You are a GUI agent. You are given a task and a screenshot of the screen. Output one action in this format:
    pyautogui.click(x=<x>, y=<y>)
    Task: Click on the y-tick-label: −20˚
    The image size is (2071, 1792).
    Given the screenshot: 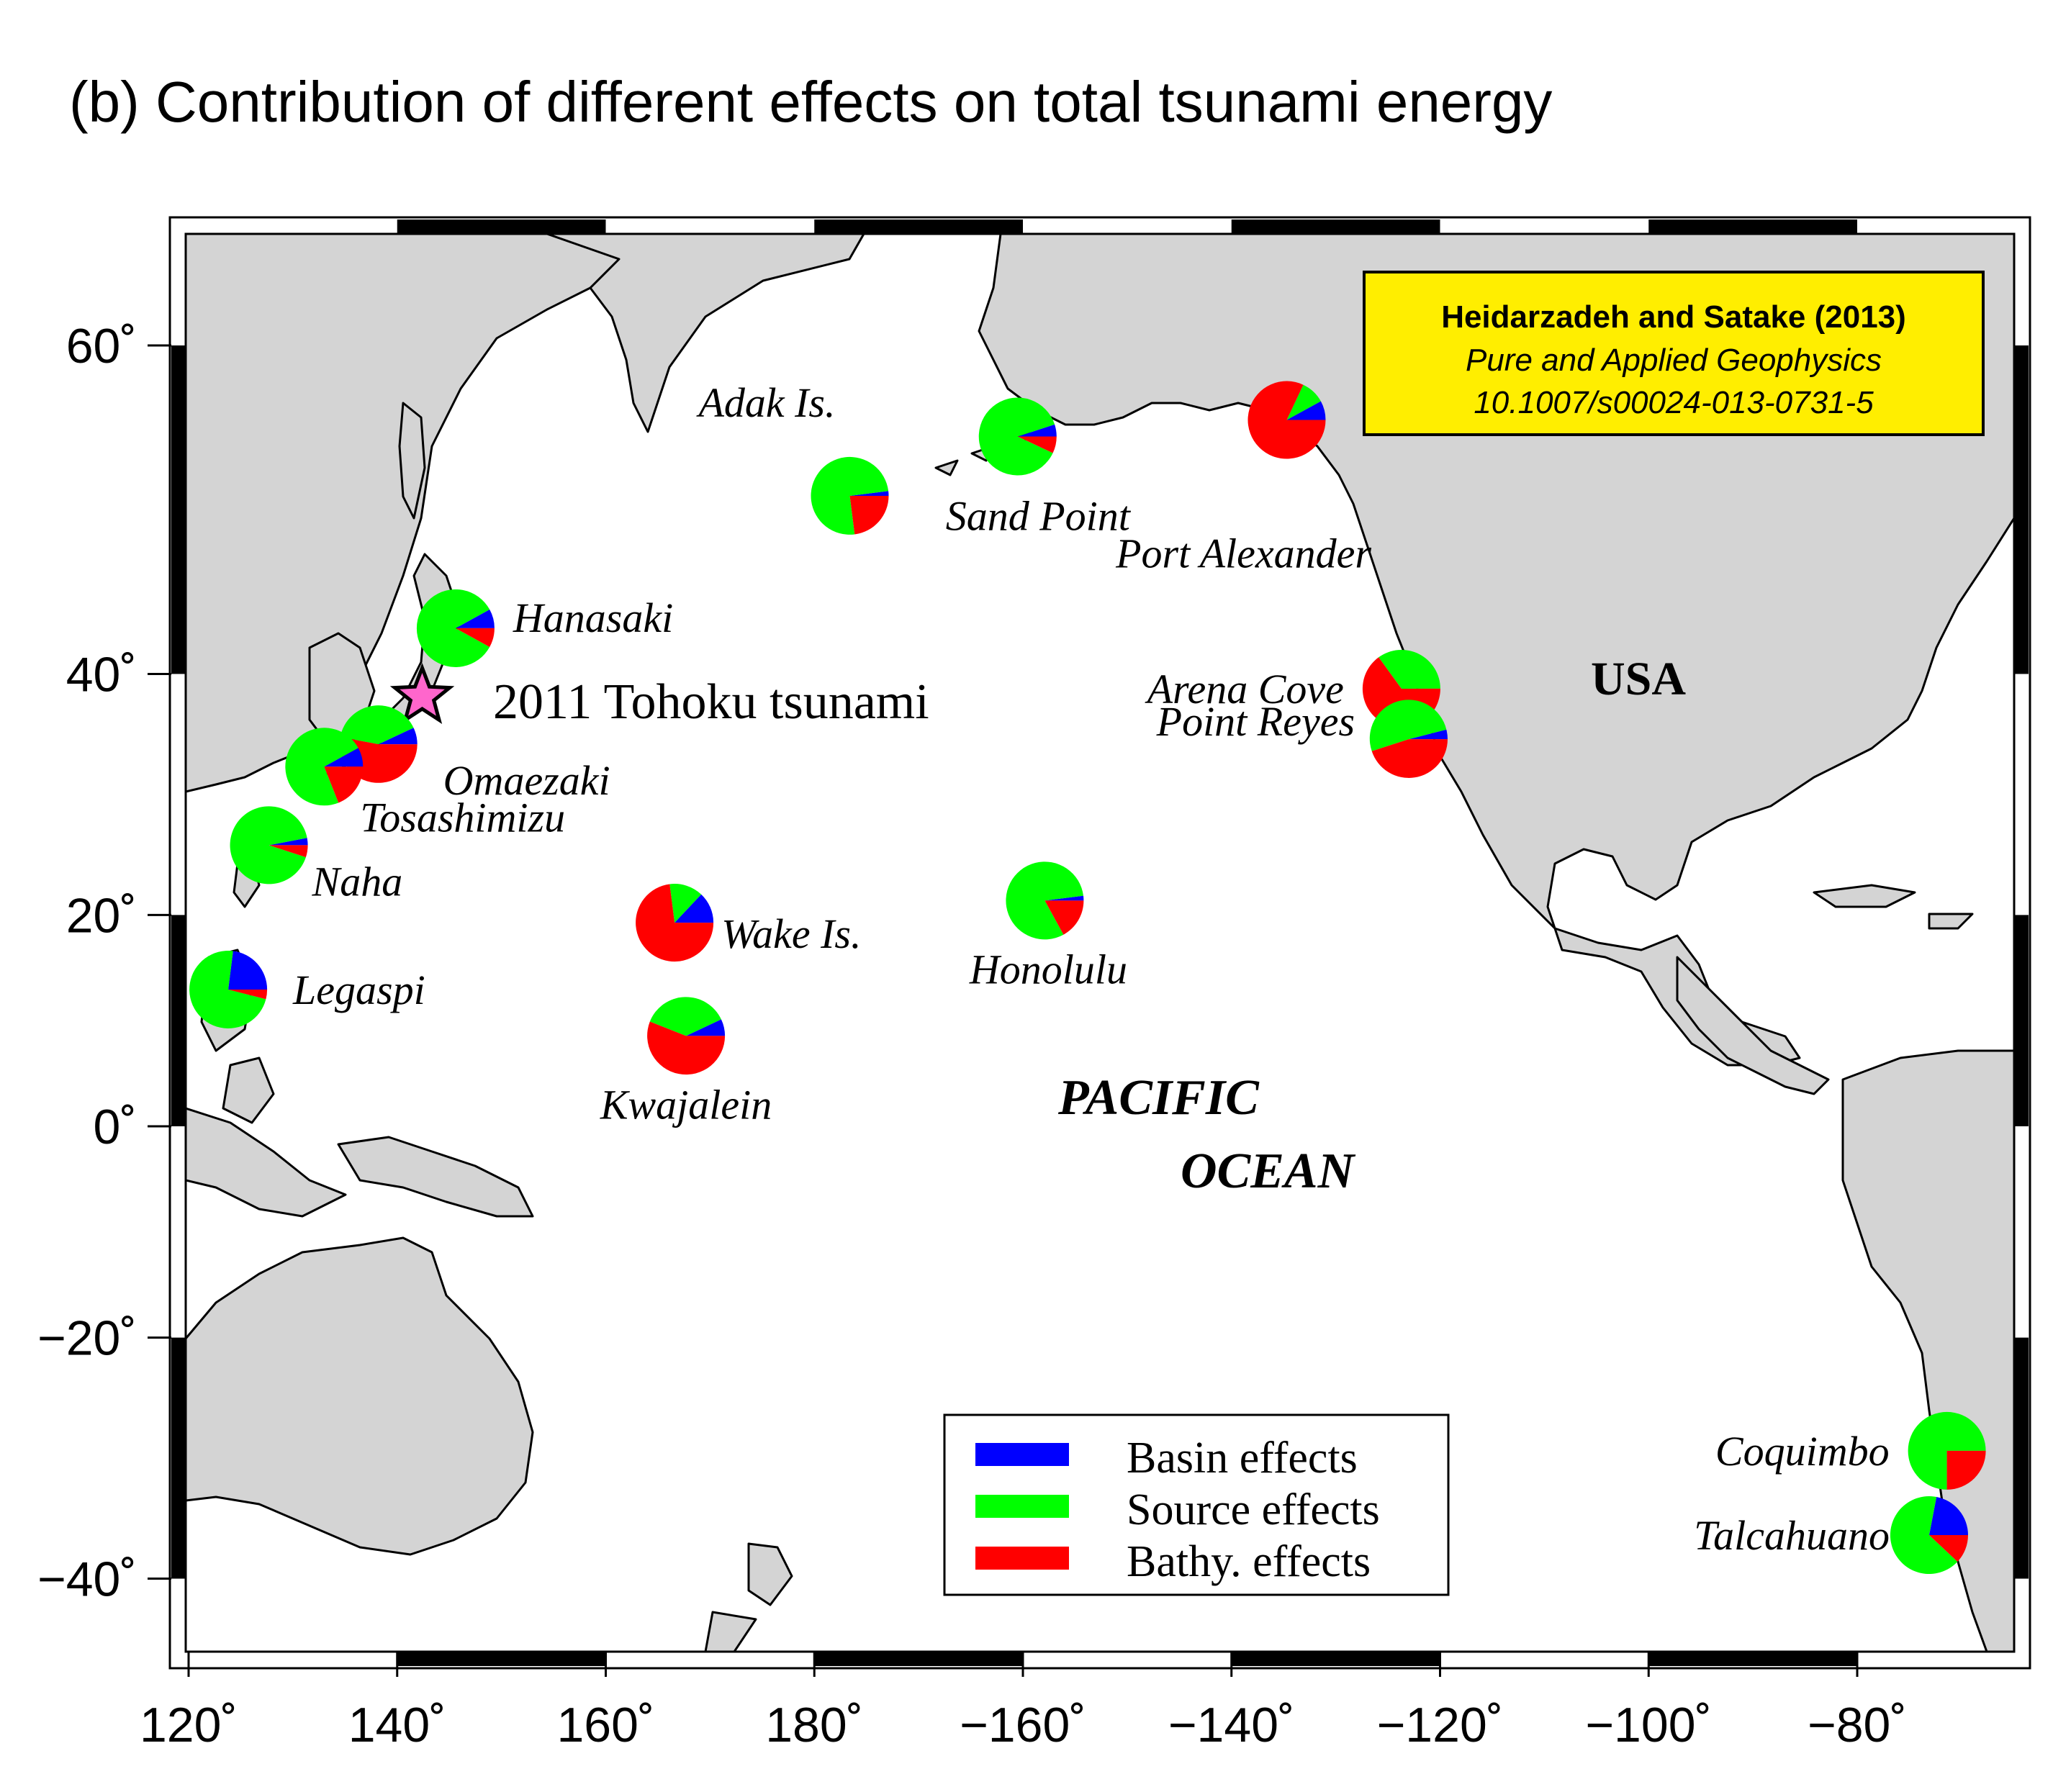 What is the action you would take?
    pyautogui.click(x=87, y=1338)
    